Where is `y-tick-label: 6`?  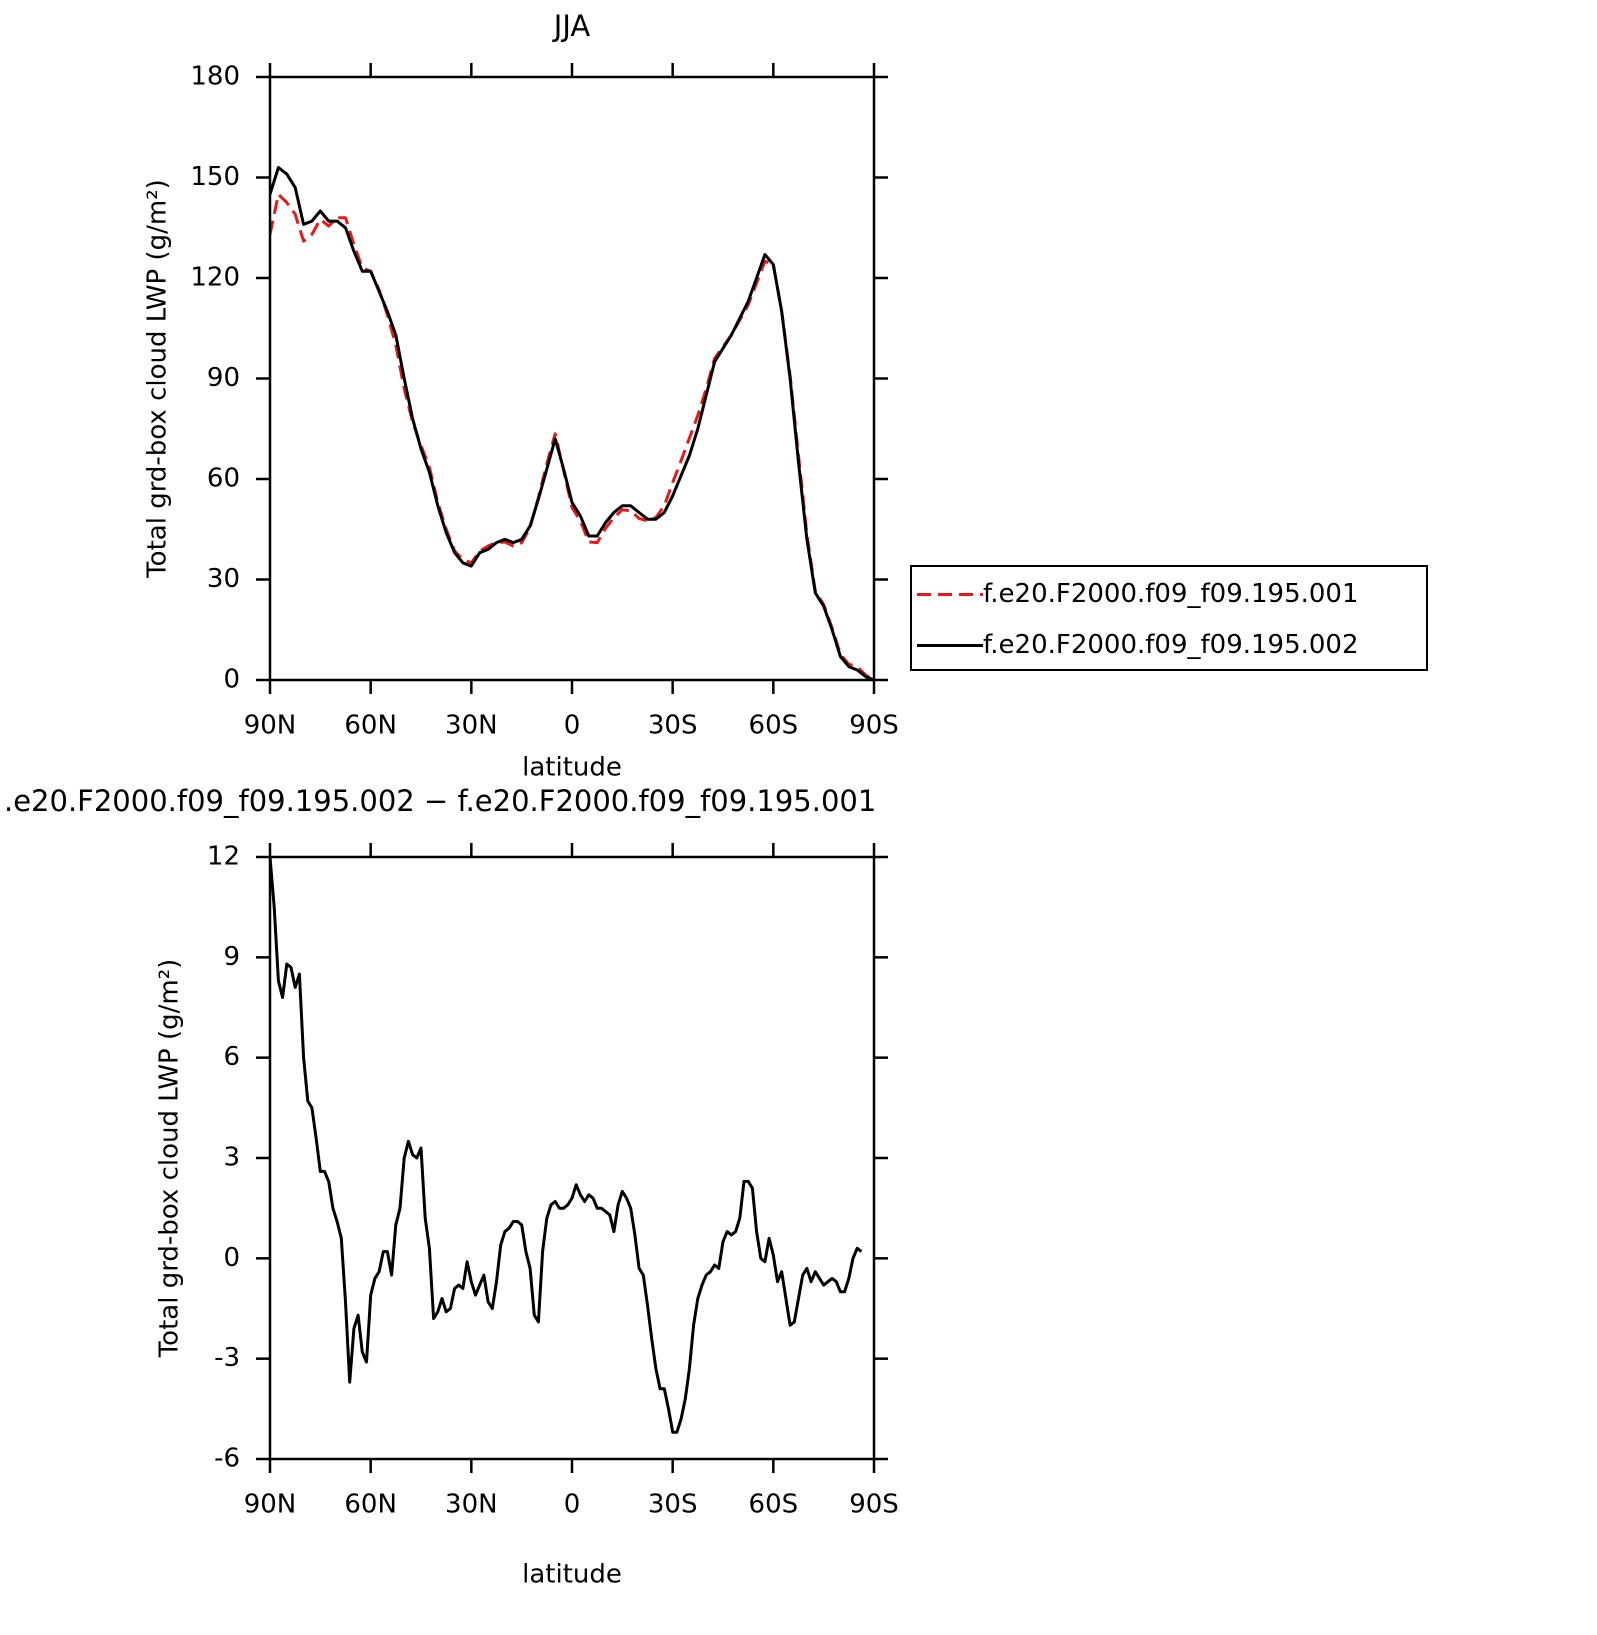 y-tick-label: 6 is located at coordinates (231, 1057).